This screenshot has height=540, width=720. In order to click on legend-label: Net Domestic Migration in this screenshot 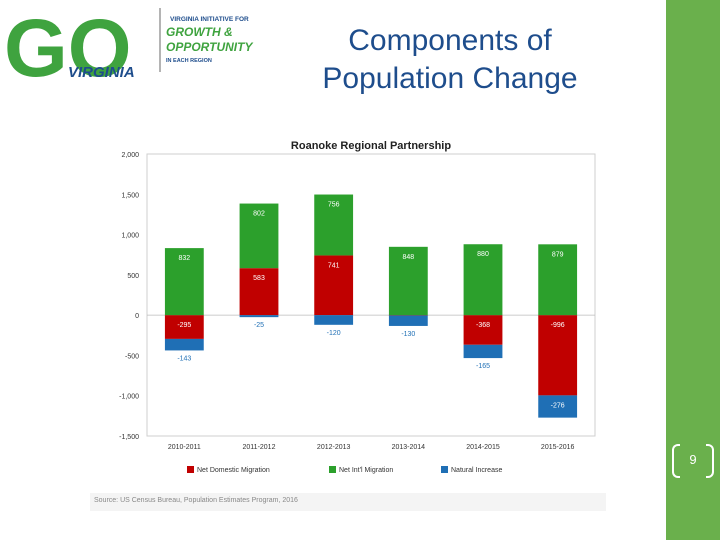, I will do `click(233, 470)`.